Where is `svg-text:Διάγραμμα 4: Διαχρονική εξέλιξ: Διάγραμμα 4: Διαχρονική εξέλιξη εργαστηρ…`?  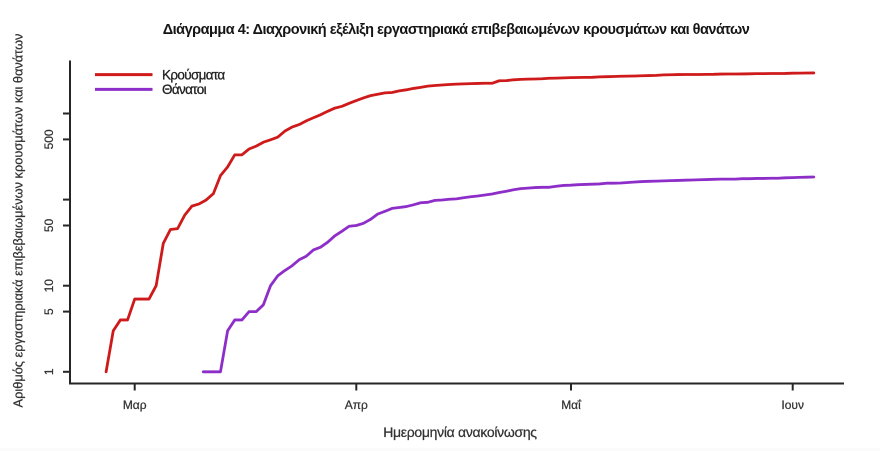
svg-text:Διάγραμμα 4: Διαχρονική εξέλιξ: Διάγραμμα 4: Διαχρονική εξέλιξη εργαστηρ… is located at coordinates (456, 30).